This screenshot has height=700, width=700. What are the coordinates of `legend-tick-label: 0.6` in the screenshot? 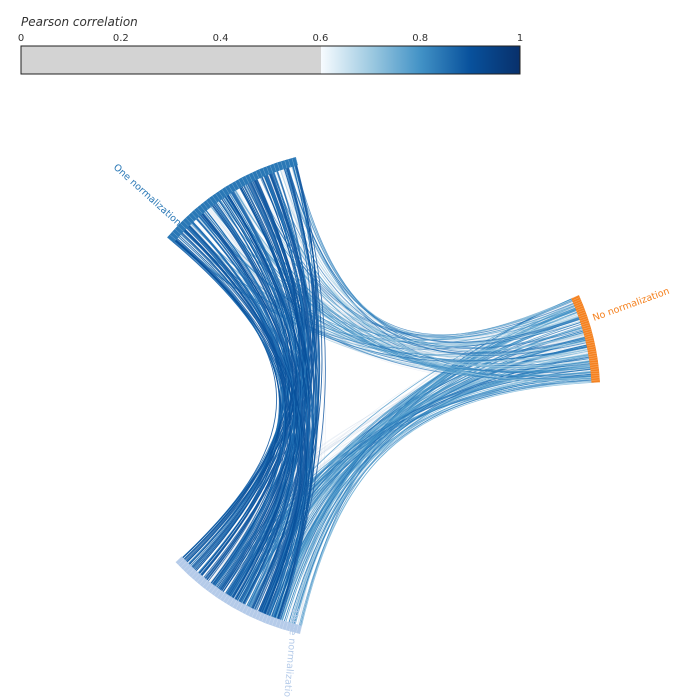 It's located at (320, 38).